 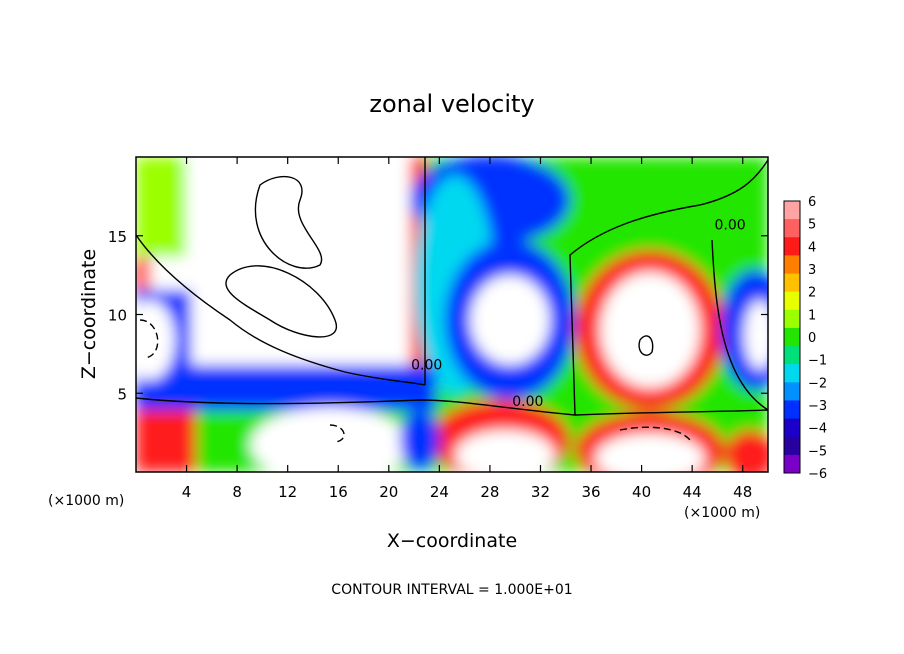 I want to click on colorbar-label-3: 4, so click(x=812, y=247).